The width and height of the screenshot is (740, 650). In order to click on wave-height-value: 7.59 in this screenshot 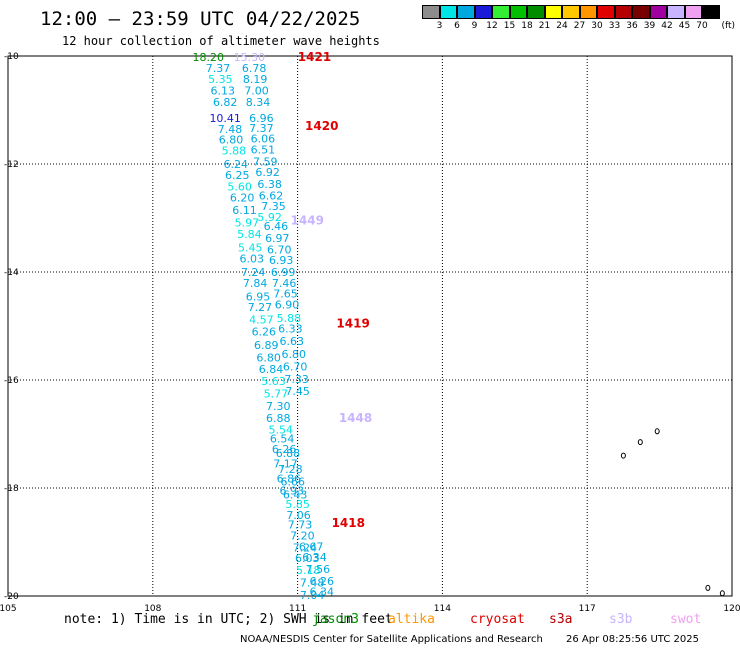, I will do `click(265, 161)`.